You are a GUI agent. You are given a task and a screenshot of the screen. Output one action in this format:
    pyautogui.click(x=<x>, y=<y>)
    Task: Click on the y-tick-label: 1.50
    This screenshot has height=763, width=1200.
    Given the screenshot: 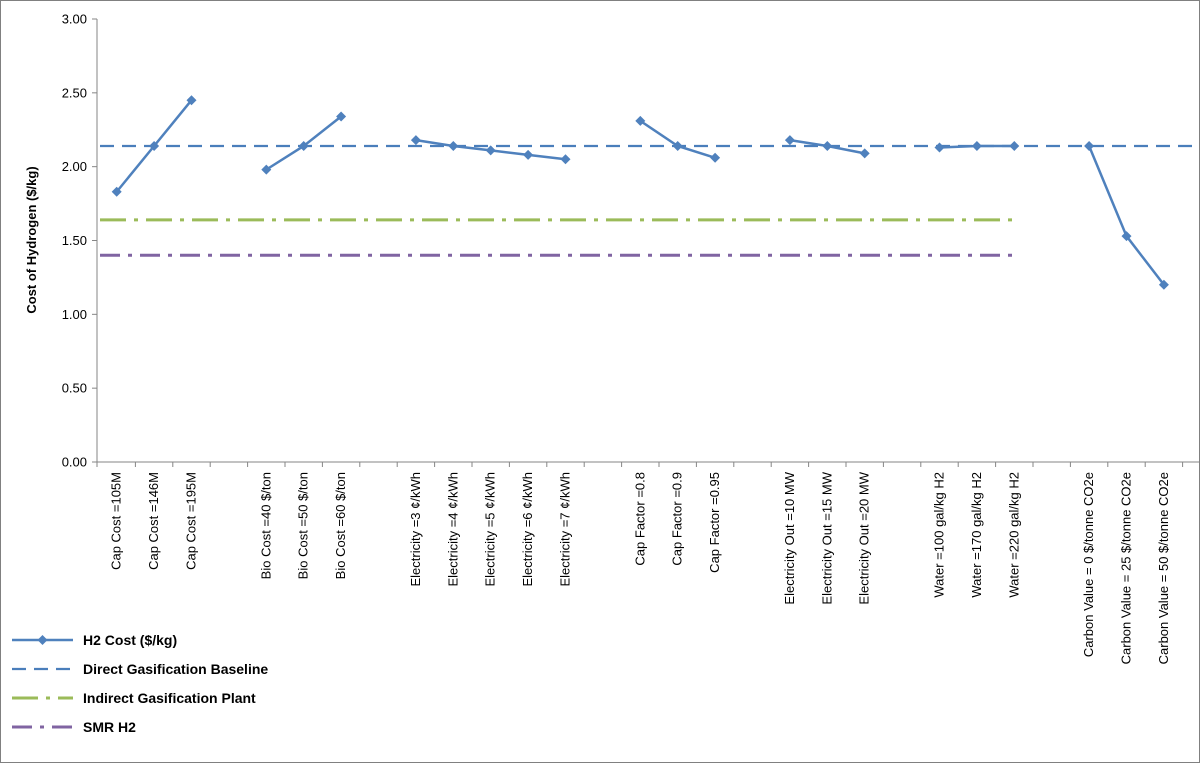 What is the action you would take?
    pyautogui.click(x=74, y=240)
    